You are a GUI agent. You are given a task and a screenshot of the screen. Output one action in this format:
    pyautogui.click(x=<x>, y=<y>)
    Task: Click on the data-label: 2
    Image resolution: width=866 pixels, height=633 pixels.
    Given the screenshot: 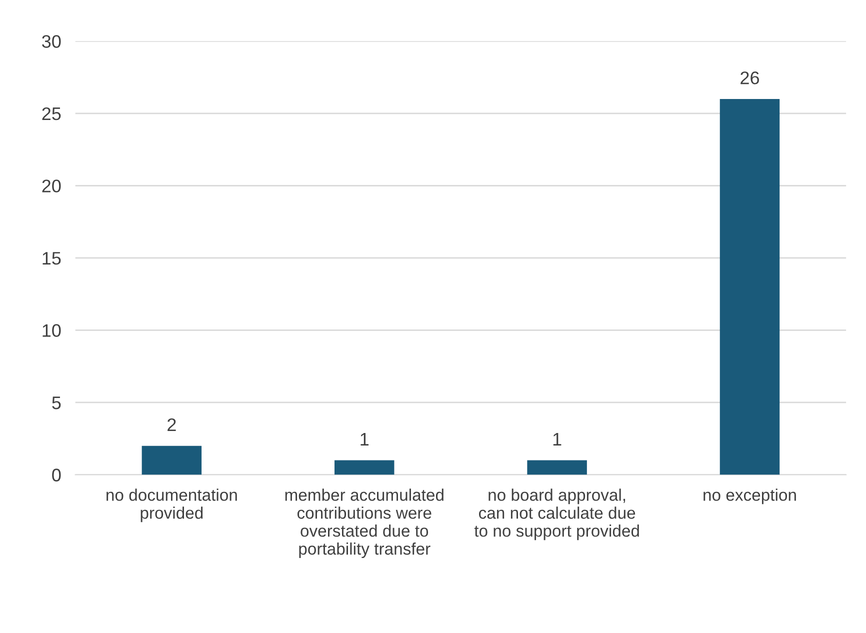 What is the action you would take?
    pyautogui.click(x=172, y=424)
    